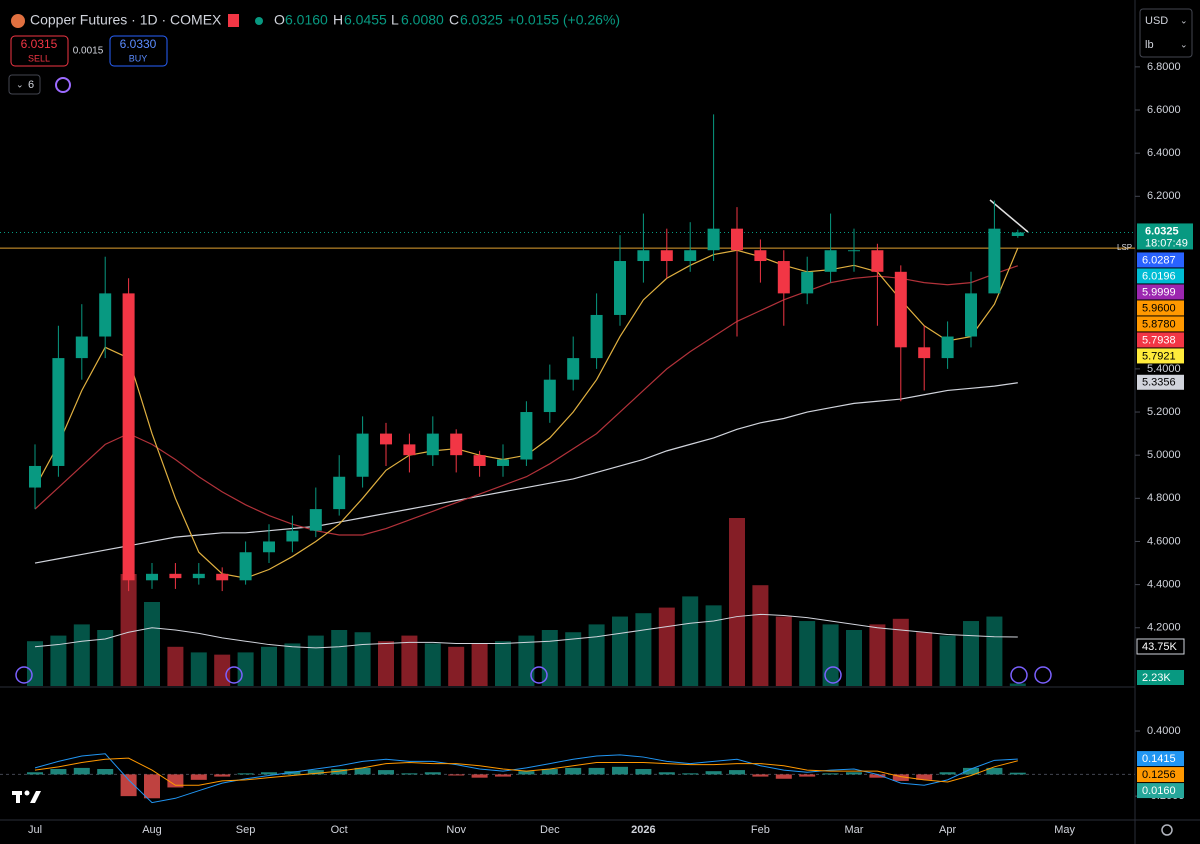 The height and width of the screenshot is (844, 1200). I want to click on y-tick-label: 4.2000, so click(1164, 628).